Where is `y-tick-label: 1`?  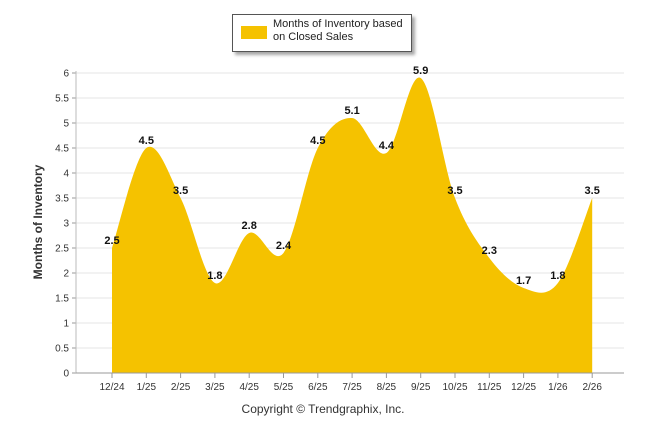
y-tick-label: 1 is located at coordinates (66, 324).